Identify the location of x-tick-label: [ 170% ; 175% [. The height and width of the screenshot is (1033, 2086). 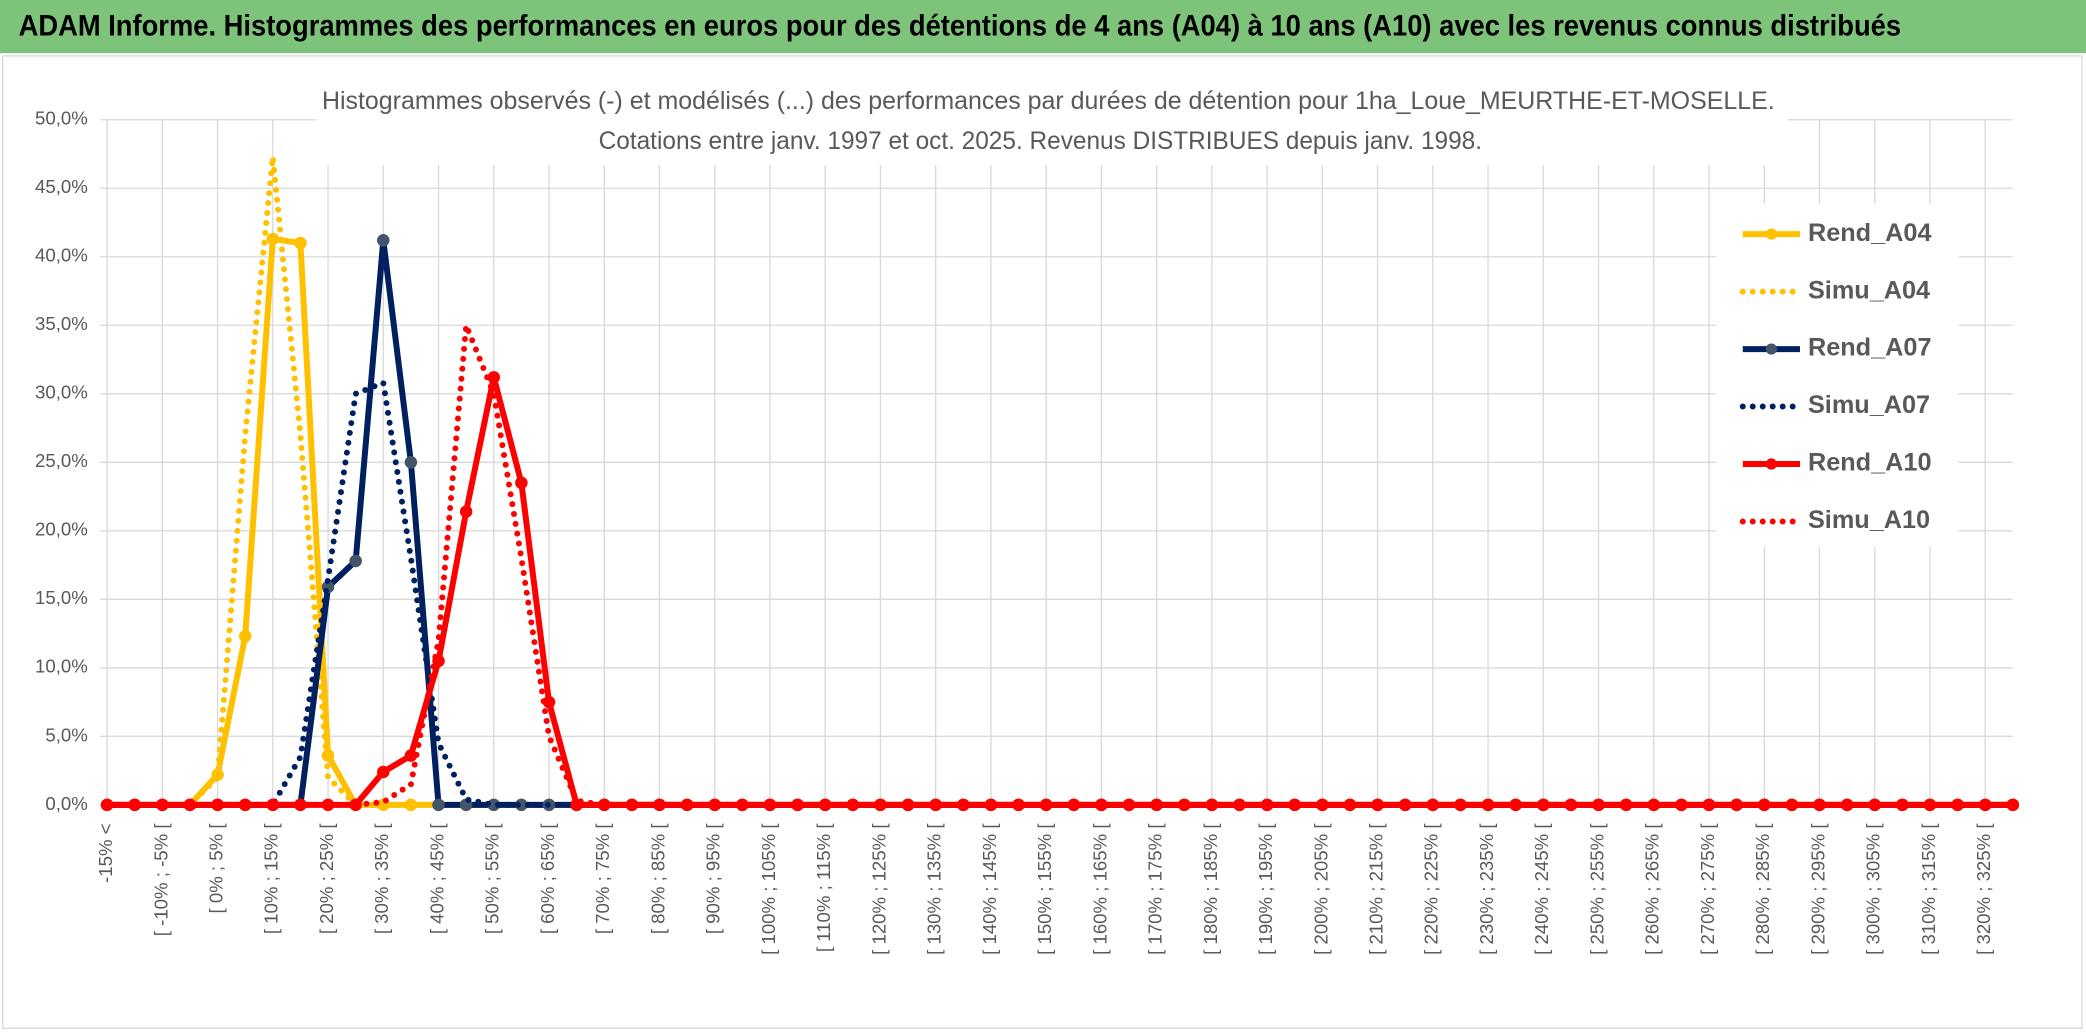
(1155, 889).